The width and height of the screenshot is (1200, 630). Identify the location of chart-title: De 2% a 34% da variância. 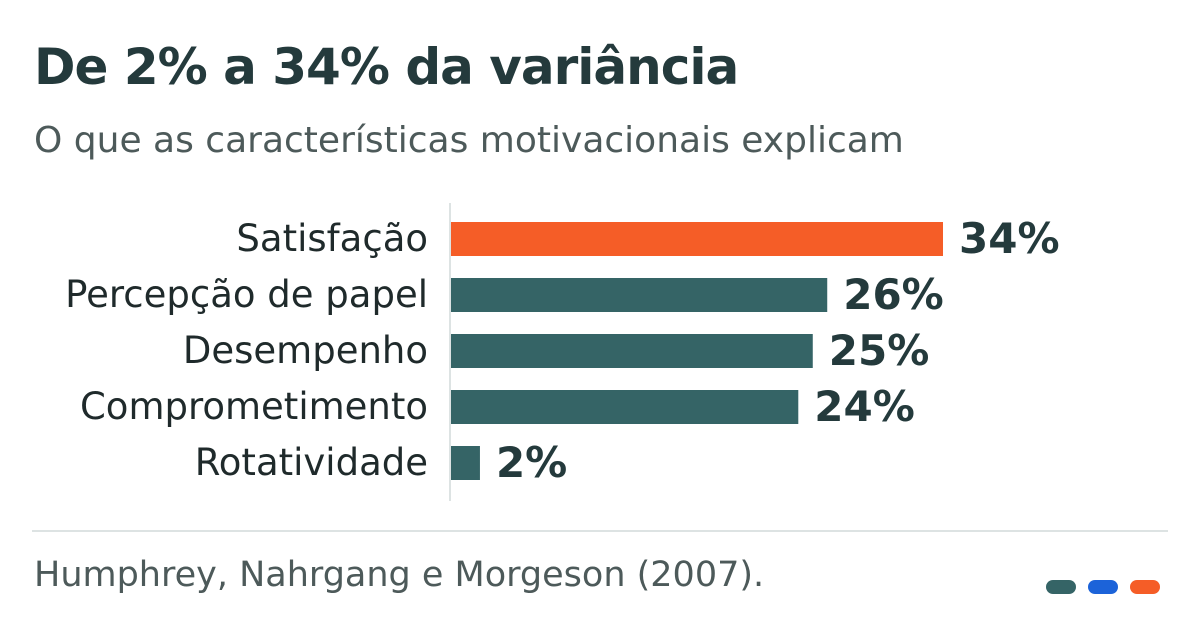
(386, 67).